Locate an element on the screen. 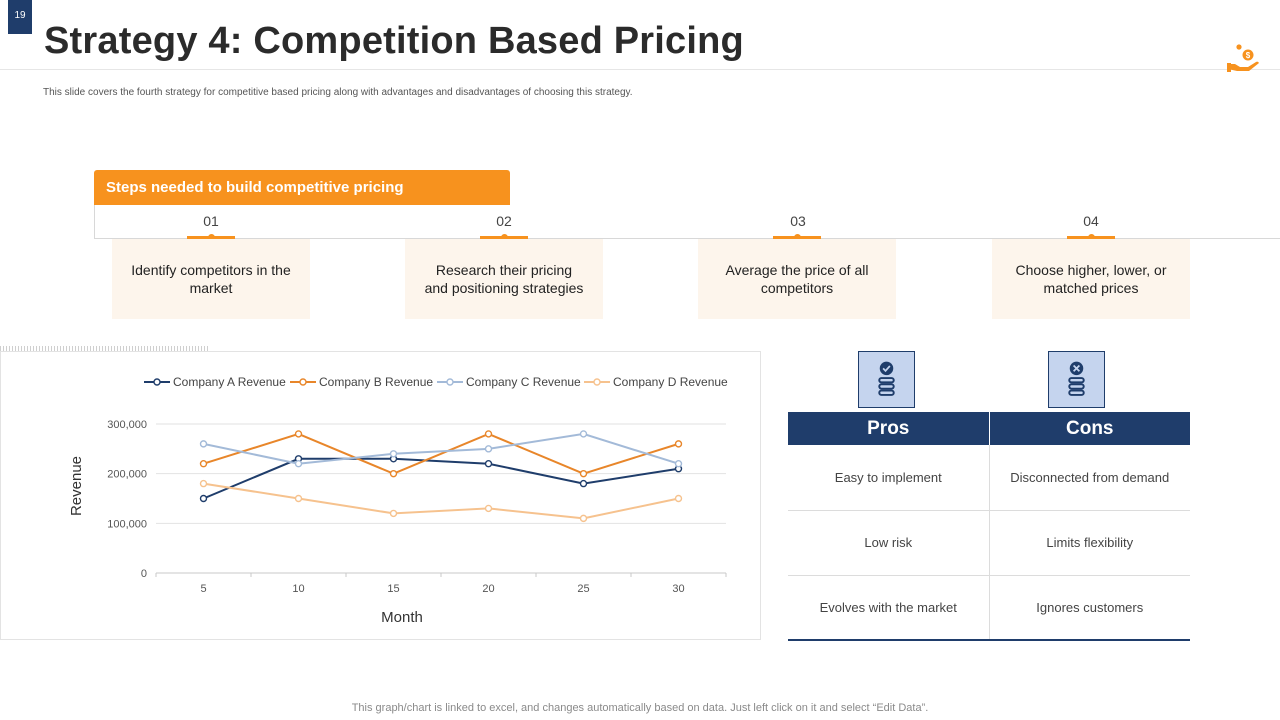  step-number: 03 is located at coordinates (798, 221).